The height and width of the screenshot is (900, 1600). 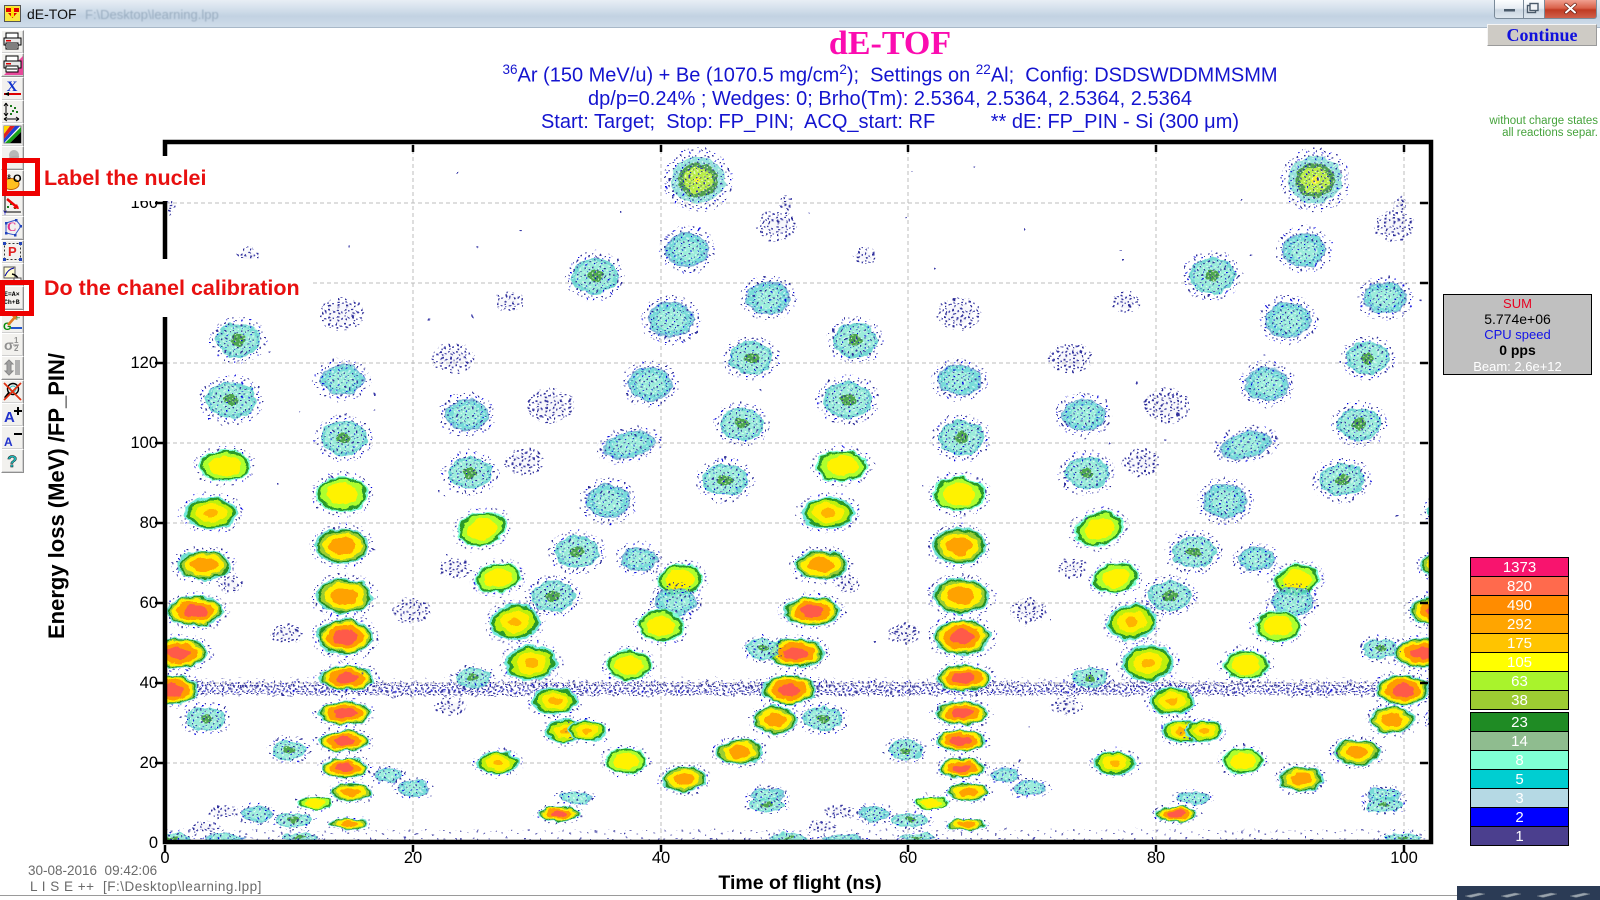 I want to click on svg-text: σ, so click(x=9, y=345).